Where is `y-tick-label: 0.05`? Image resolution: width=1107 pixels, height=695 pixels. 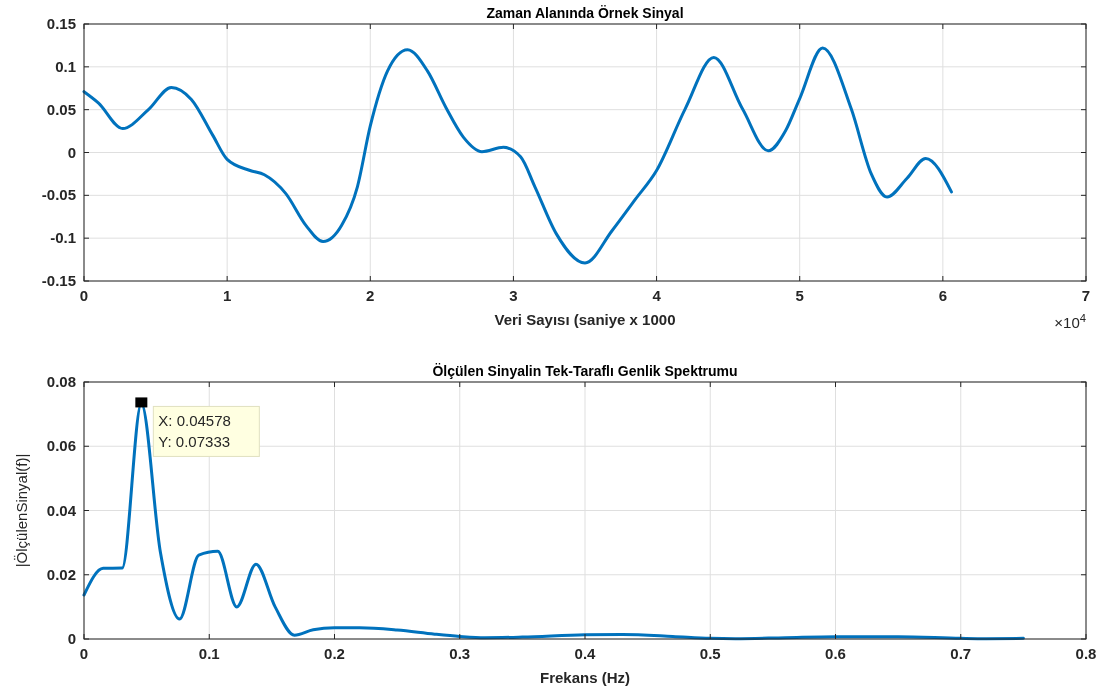 y-tick-label: 0.05 is located at coordinates (61, 109).